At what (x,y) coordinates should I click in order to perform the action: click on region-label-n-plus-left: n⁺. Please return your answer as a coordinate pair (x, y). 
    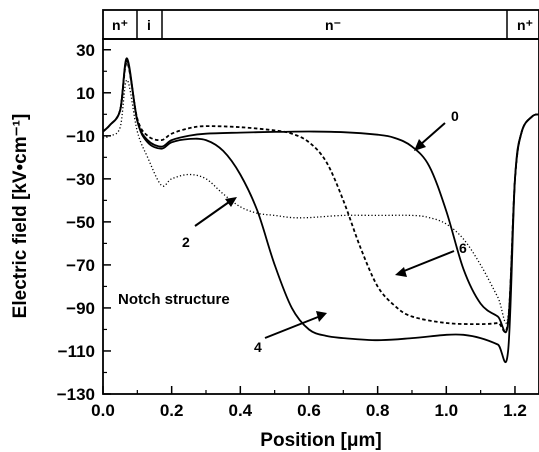
    Looking at the image, I should click on (120, 25).